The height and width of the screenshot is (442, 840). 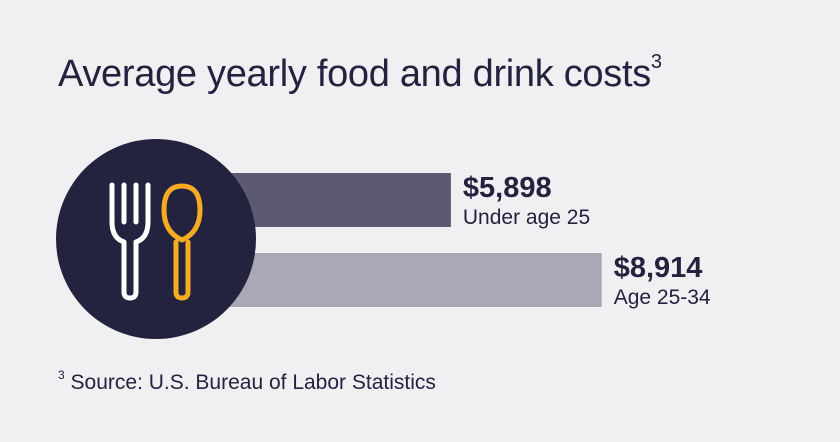 What do you see at coordinates (526, 217) in the screenshot?
I see `bar-category-label-1: Under age 25` at bounding box center [526, 217].